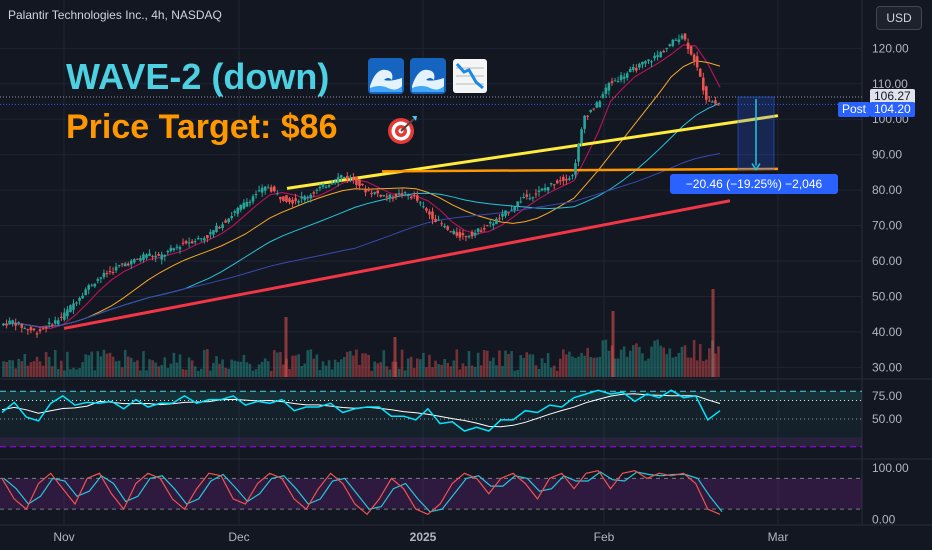  What do you see at coordinates (756, 133) in the screenshot?
I see `measure-tool` at bounding box center [756, 133].